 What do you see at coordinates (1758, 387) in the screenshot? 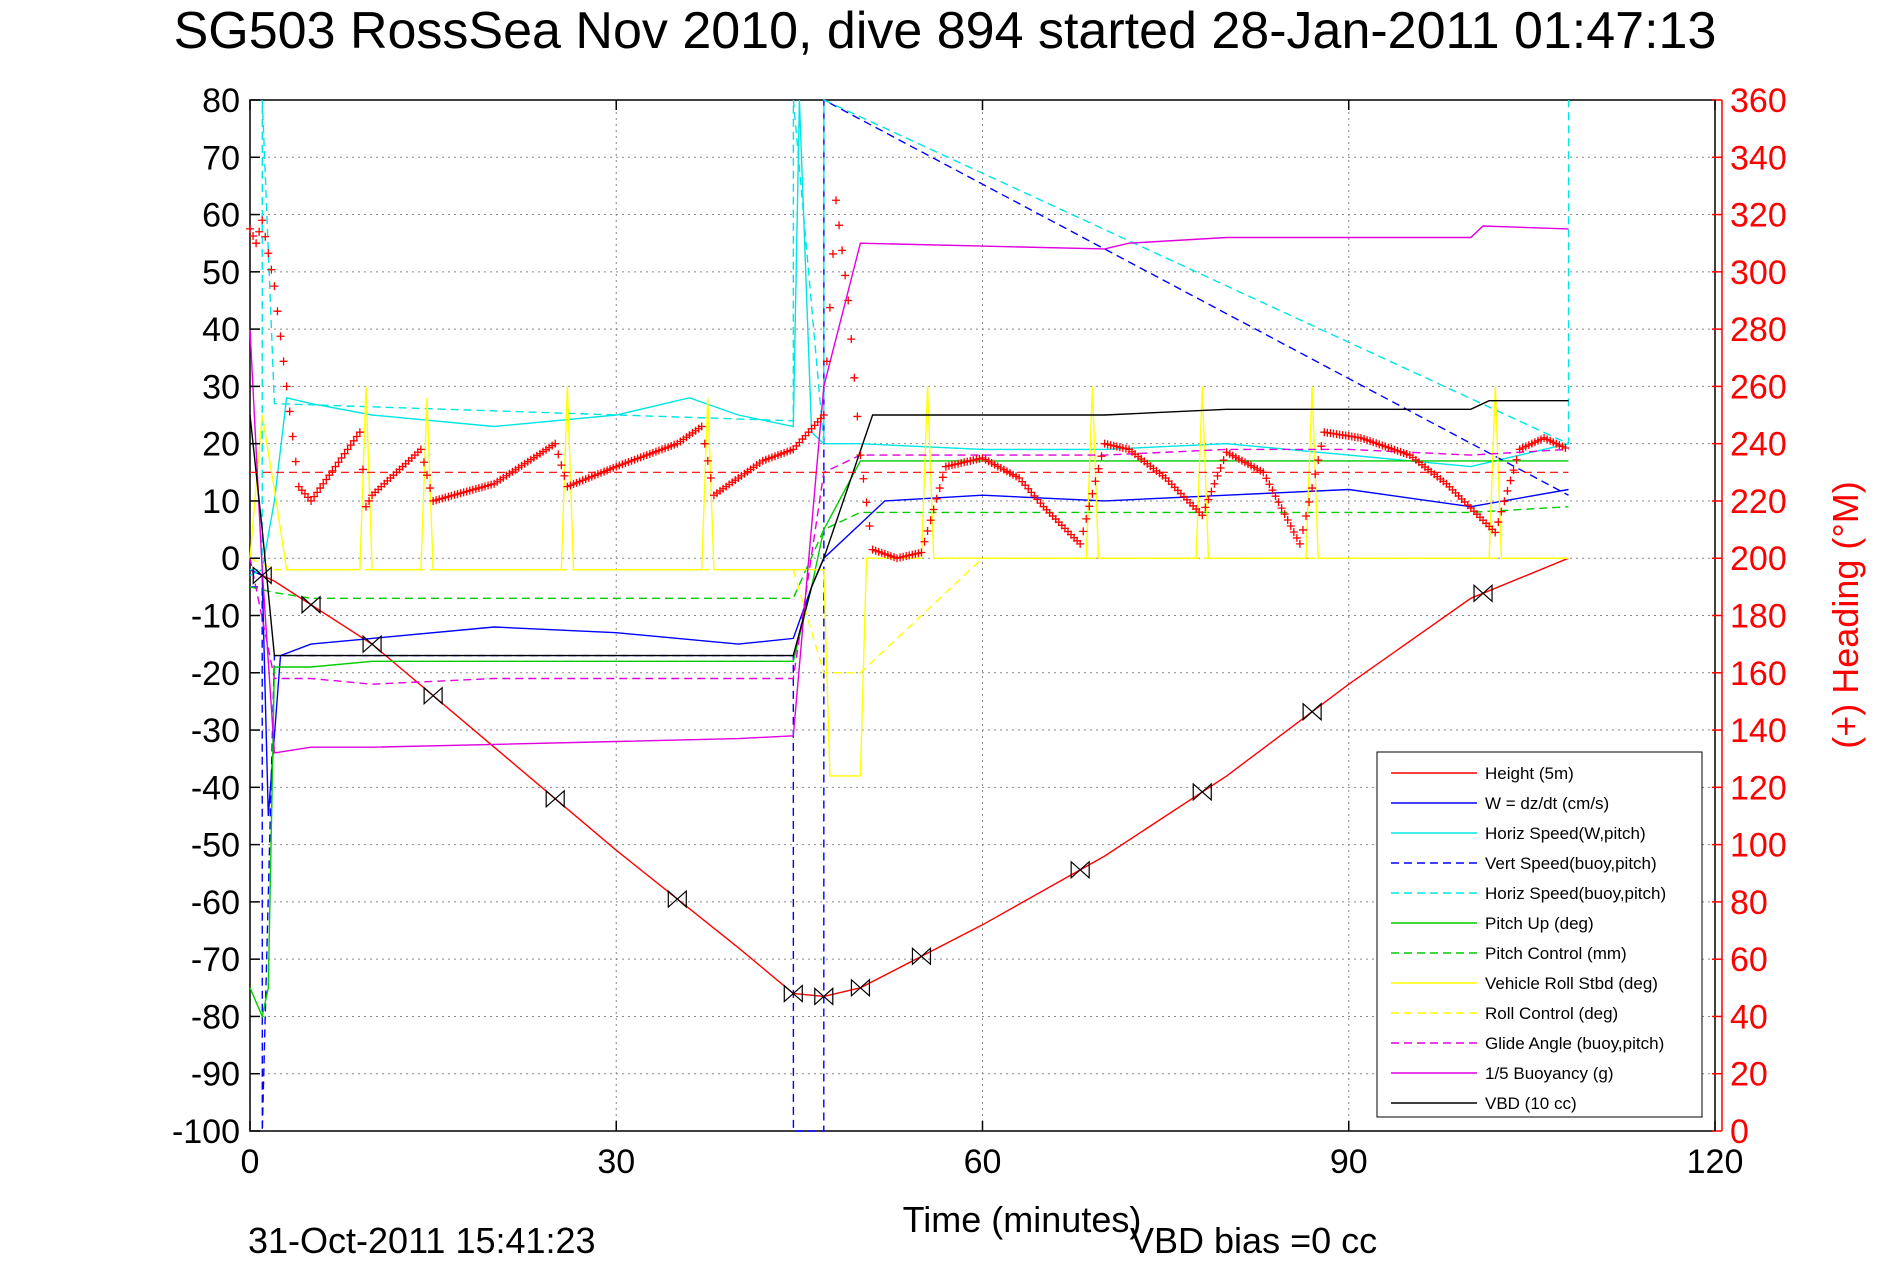
I see `y-right-tick-label: 260` at bounding box center [1758, 387].